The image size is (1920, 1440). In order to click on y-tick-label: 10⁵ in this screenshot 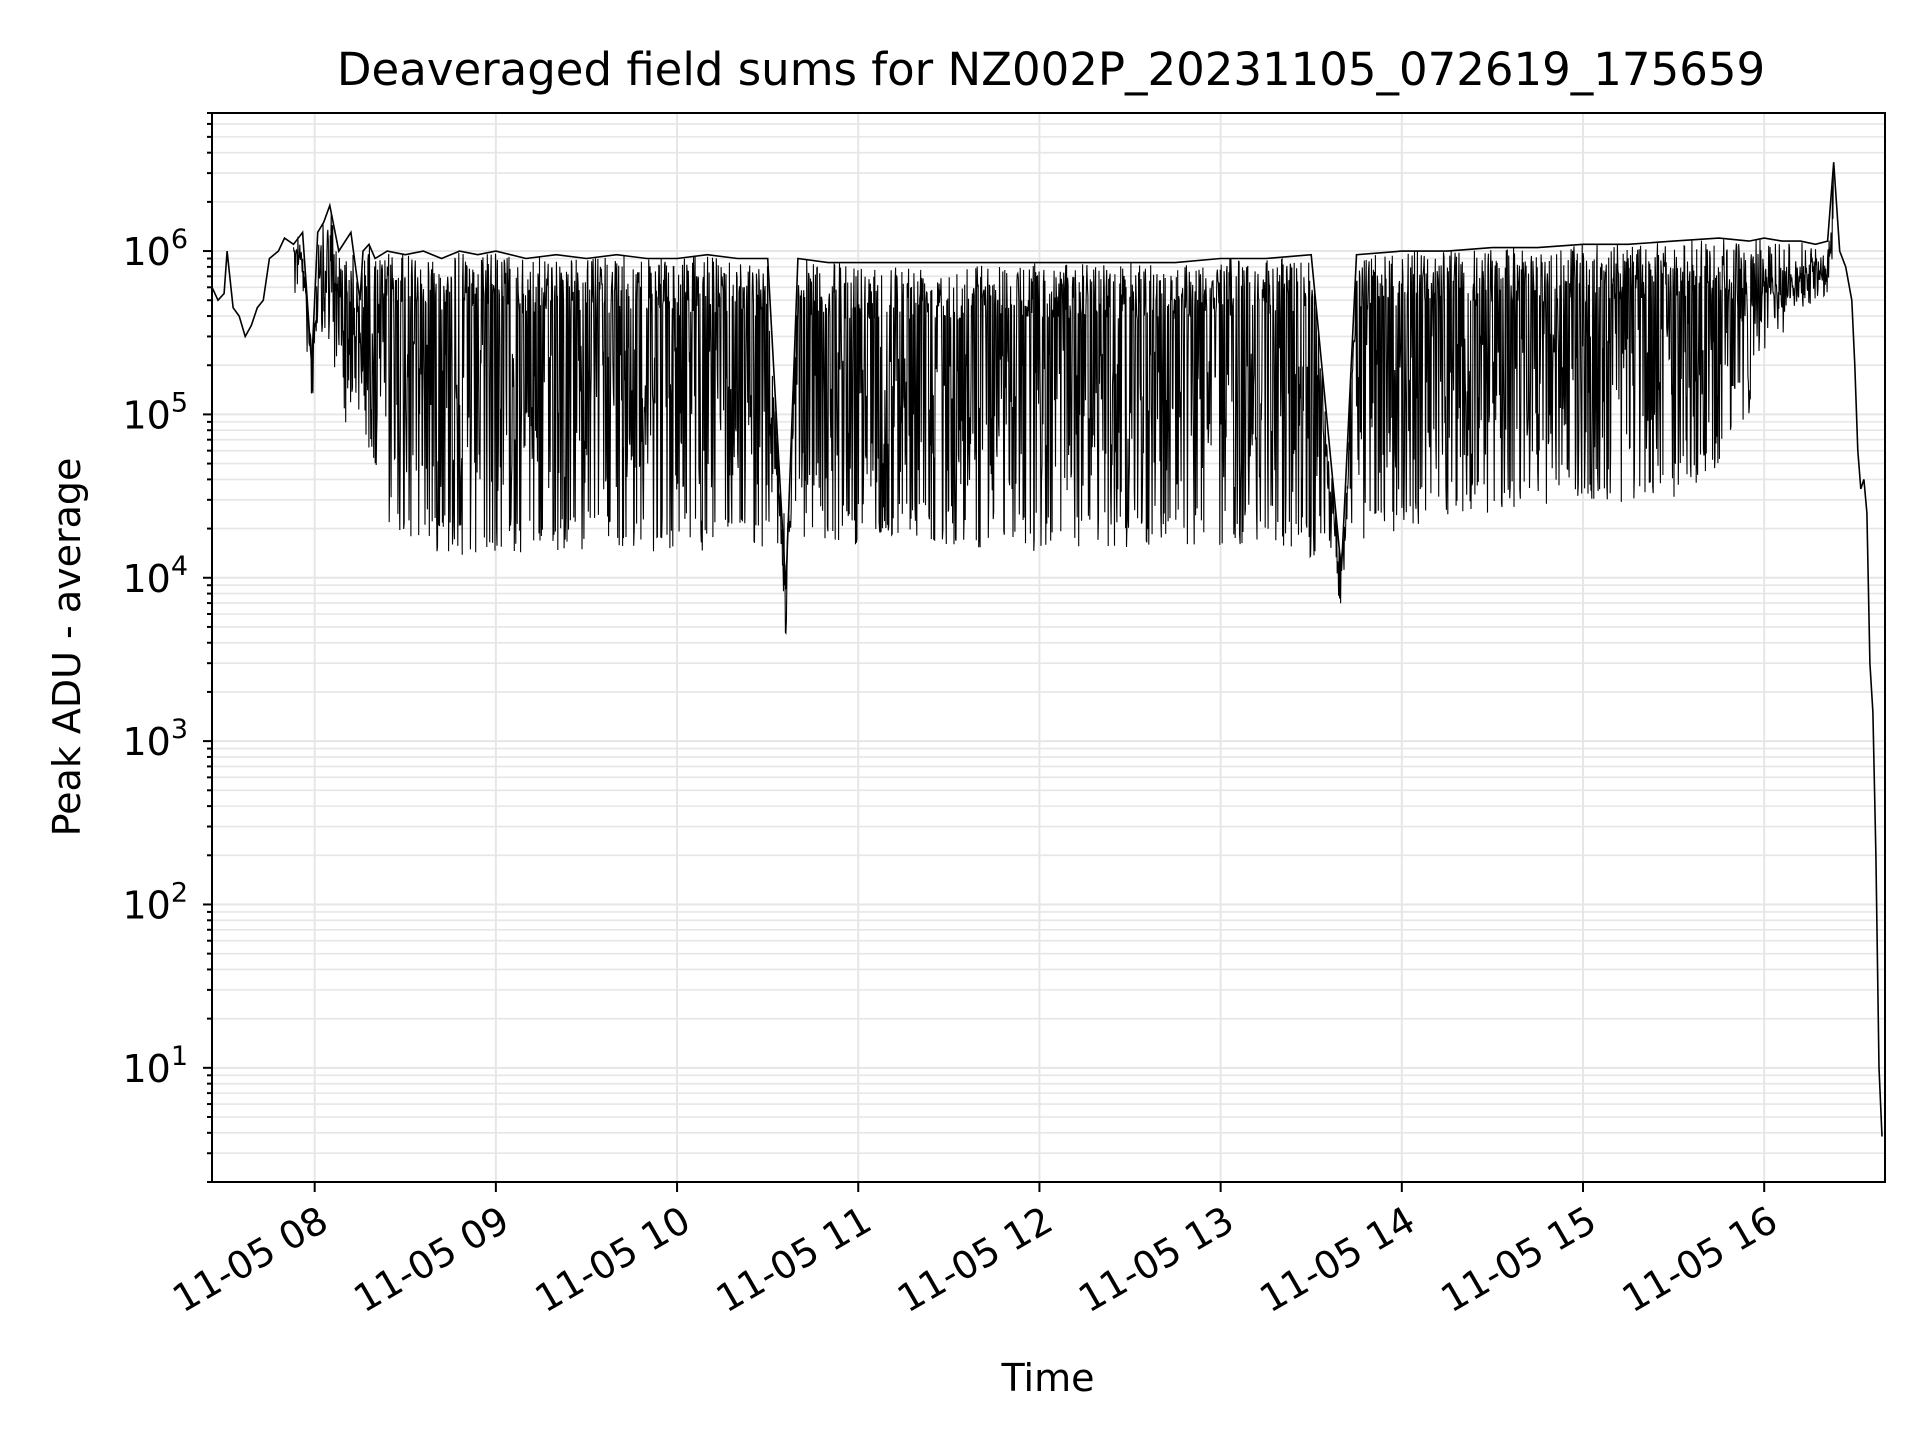, I will do `click(155, 412)`.